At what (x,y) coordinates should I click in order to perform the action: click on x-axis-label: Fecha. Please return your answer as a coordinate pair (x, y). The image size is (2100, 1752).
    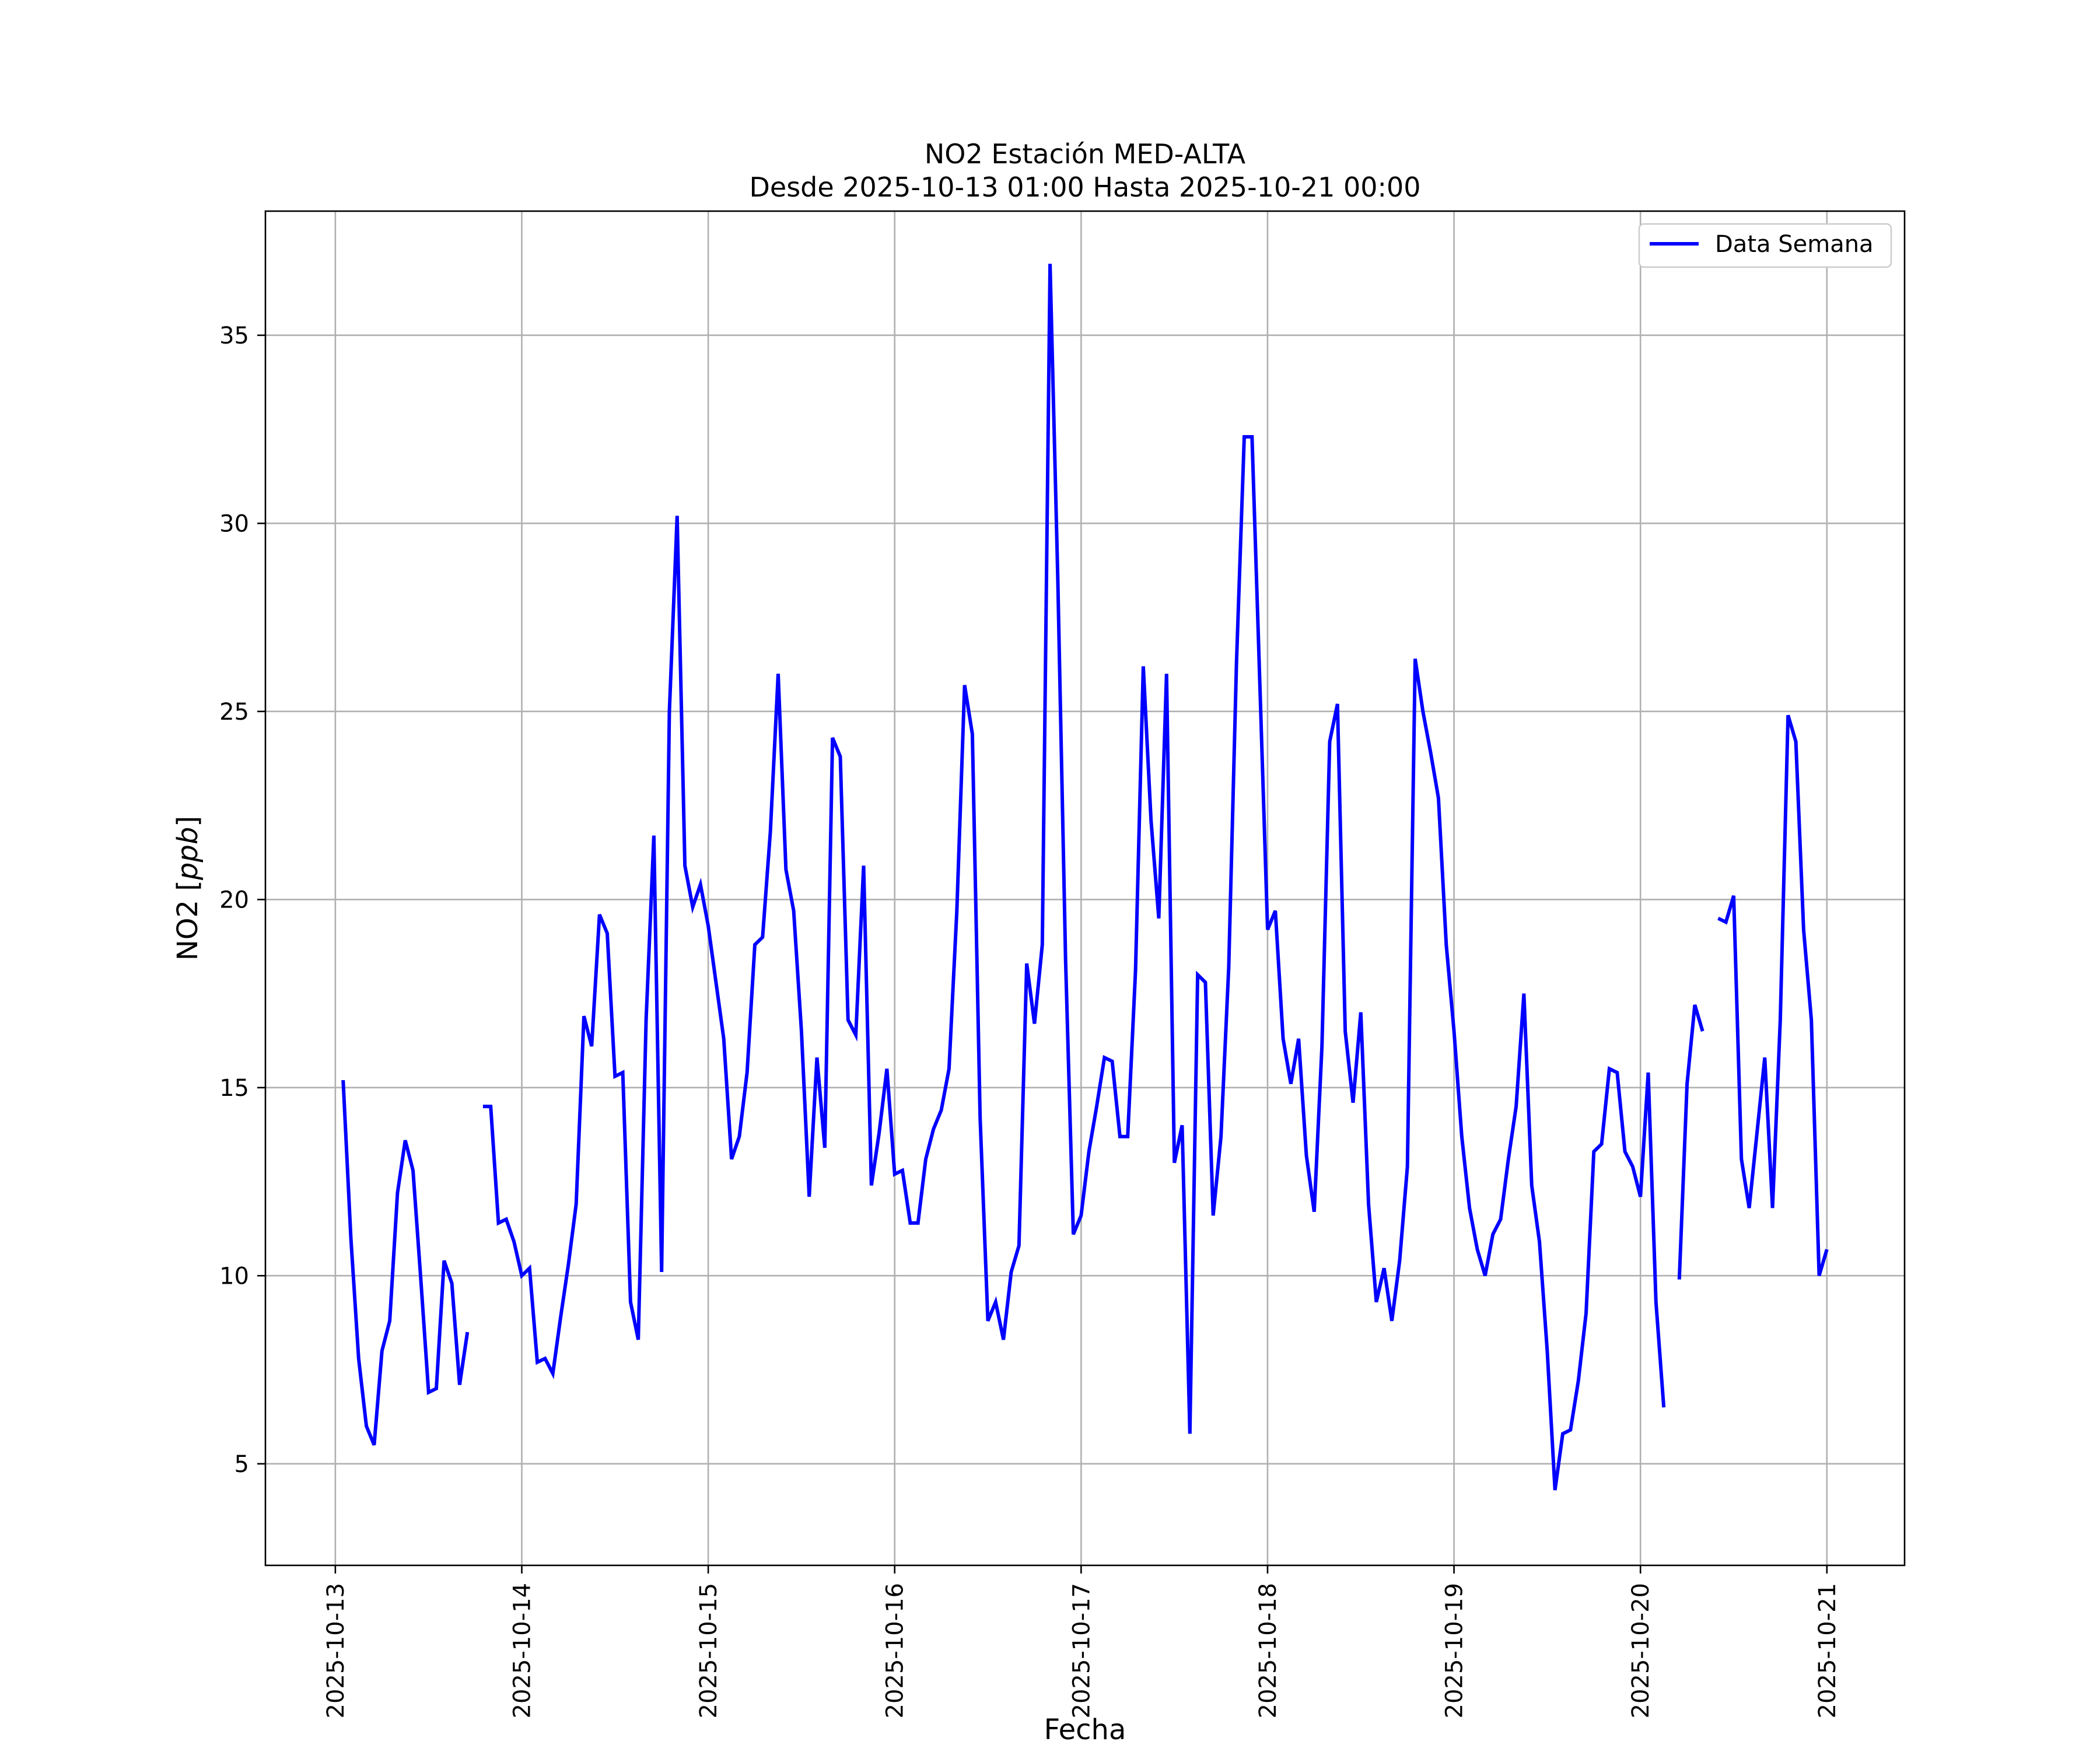
    Looking at the image, I should click on (1085, 1730).